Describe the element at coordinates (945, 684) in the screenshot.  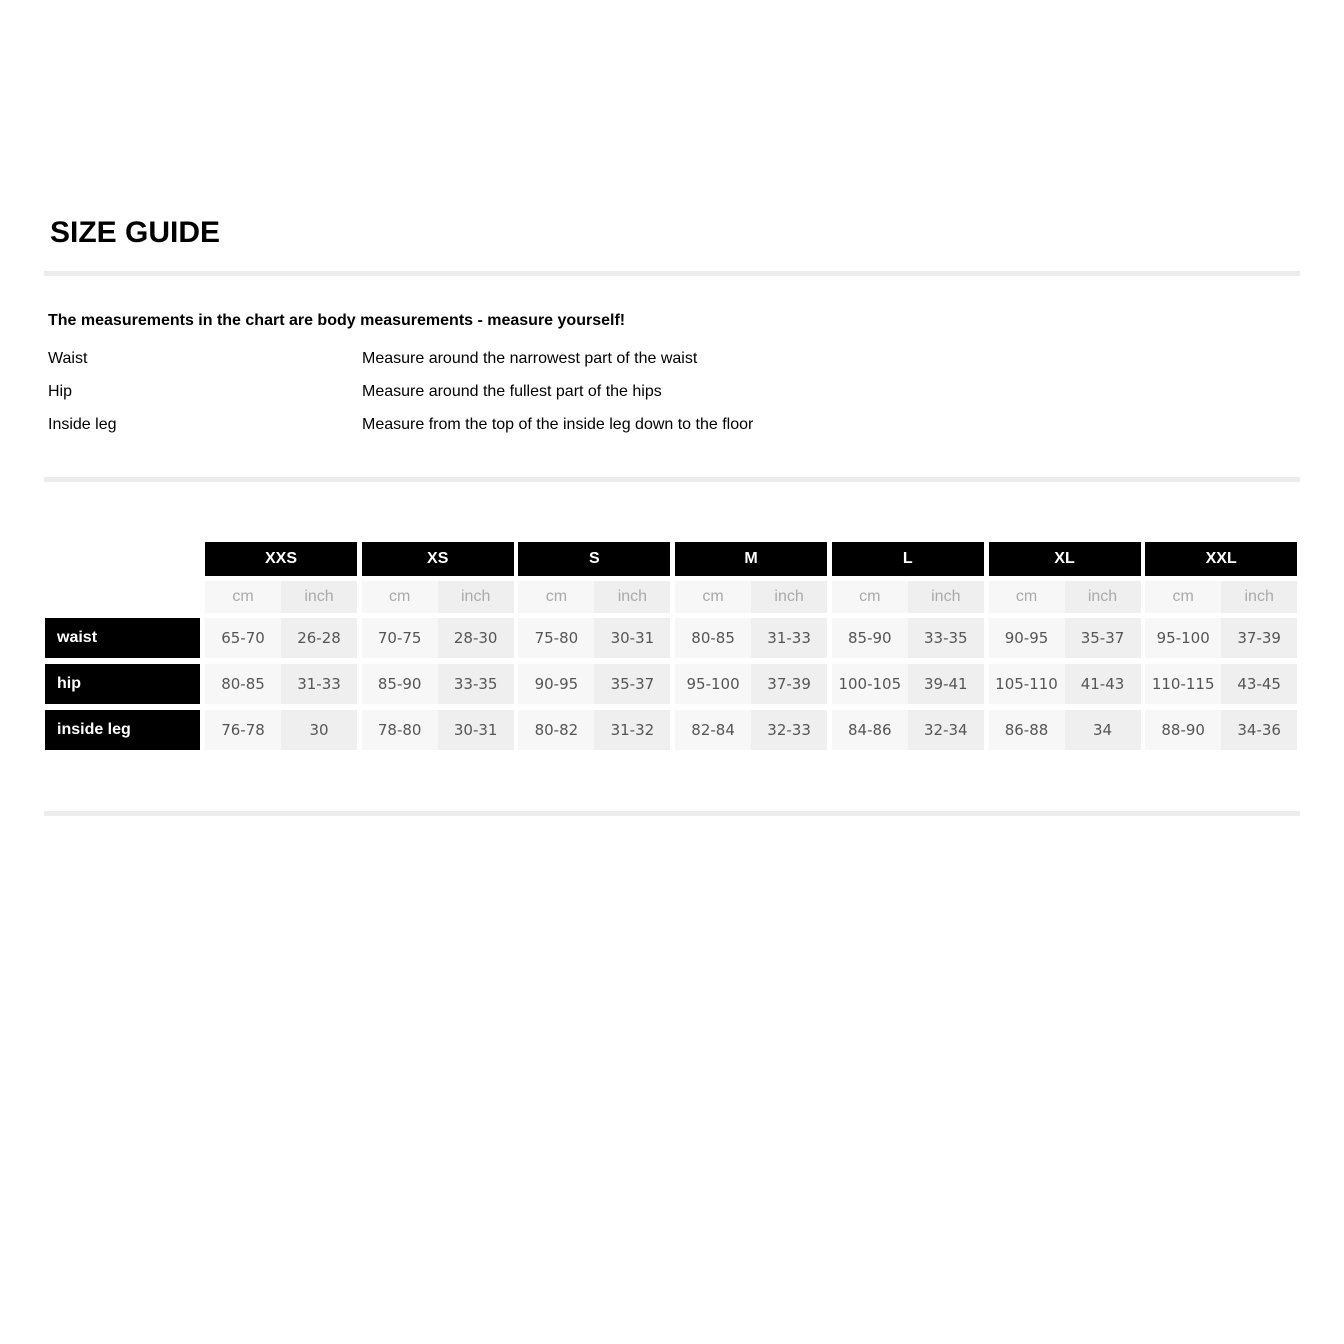
I see `table-cell: 39-41` at that location.